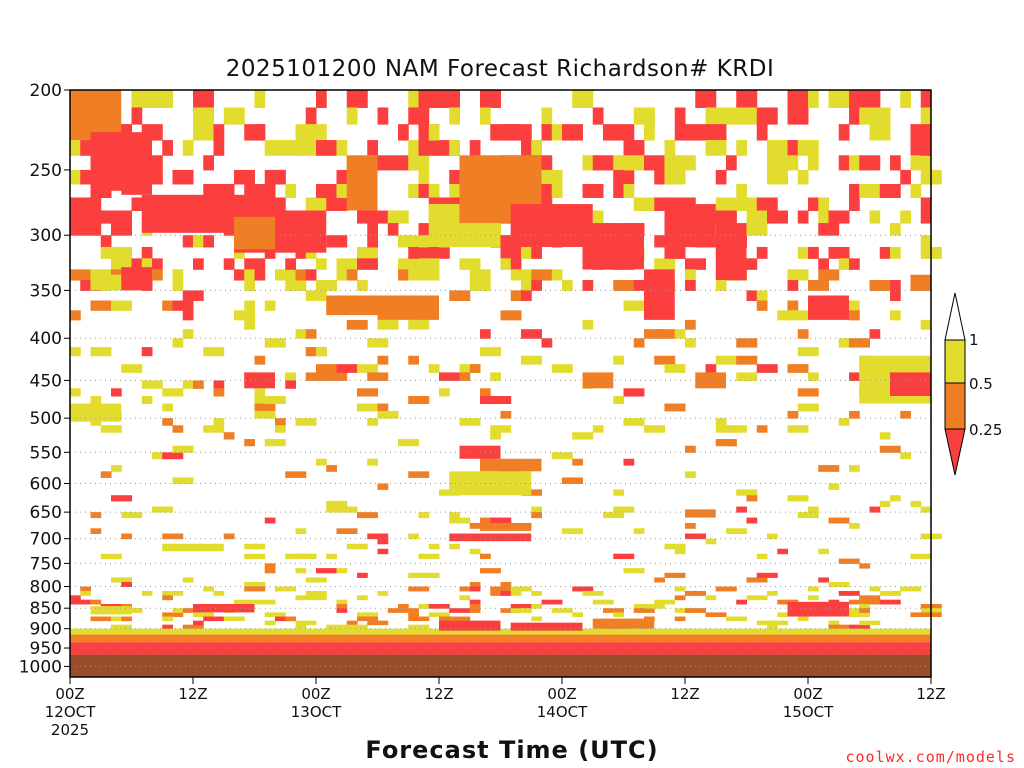  What do you see at coordinates (46, 630) in the screenshot?
I see `y-tick-label: 900` at bounding box center [46, 630].